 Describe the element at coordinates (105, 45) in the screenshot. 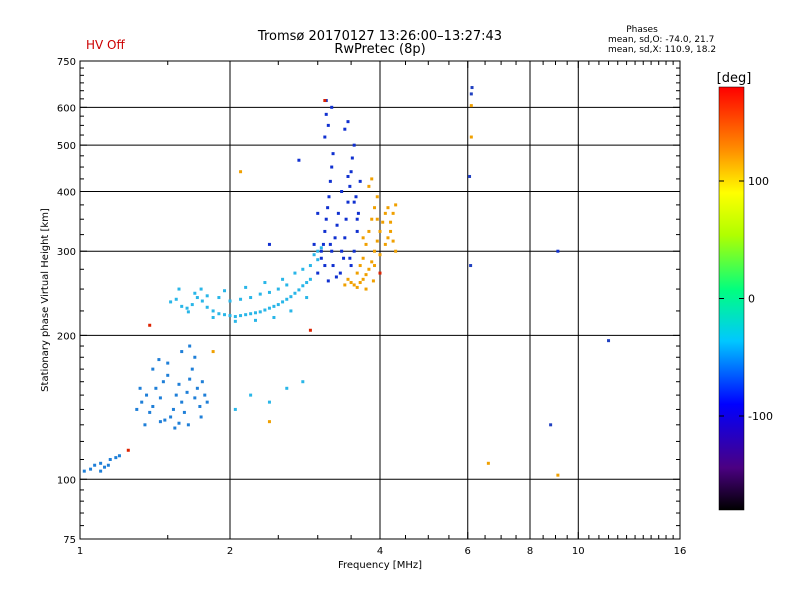

I see `hv-status-label: HV Off` at that location.